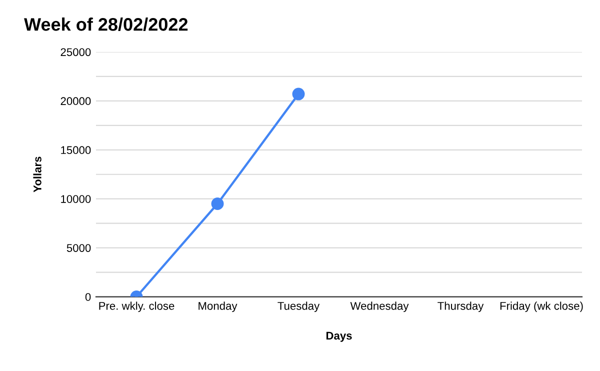  I want to click on x-tick-label: Pre. wkly. close, so click(136, 307).